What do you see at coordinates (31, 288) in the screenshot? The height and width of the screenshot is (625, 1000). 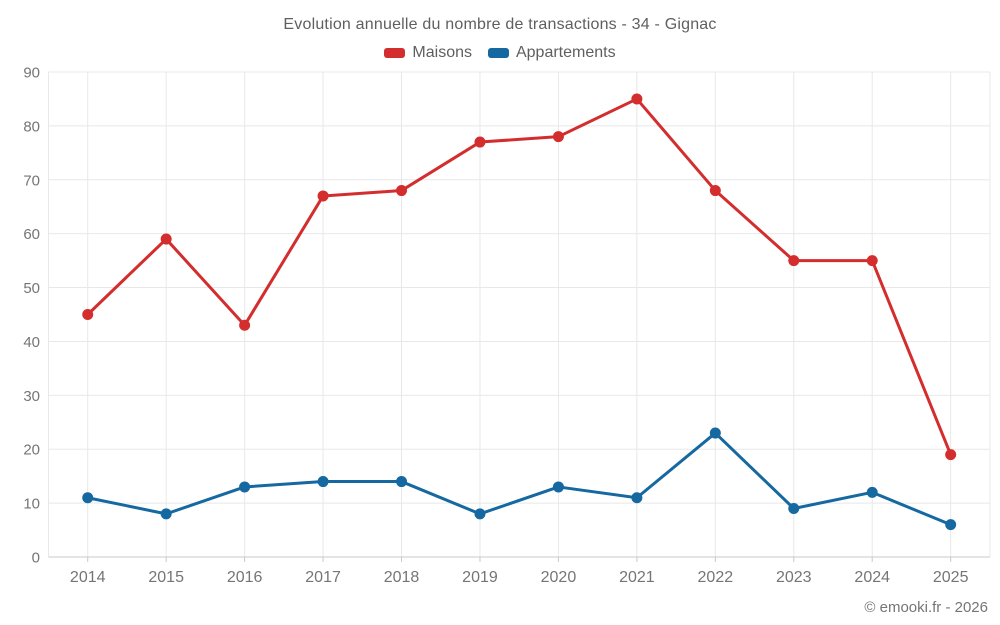 I see `y-axis-label: 50` at bounding box center [31, 288].